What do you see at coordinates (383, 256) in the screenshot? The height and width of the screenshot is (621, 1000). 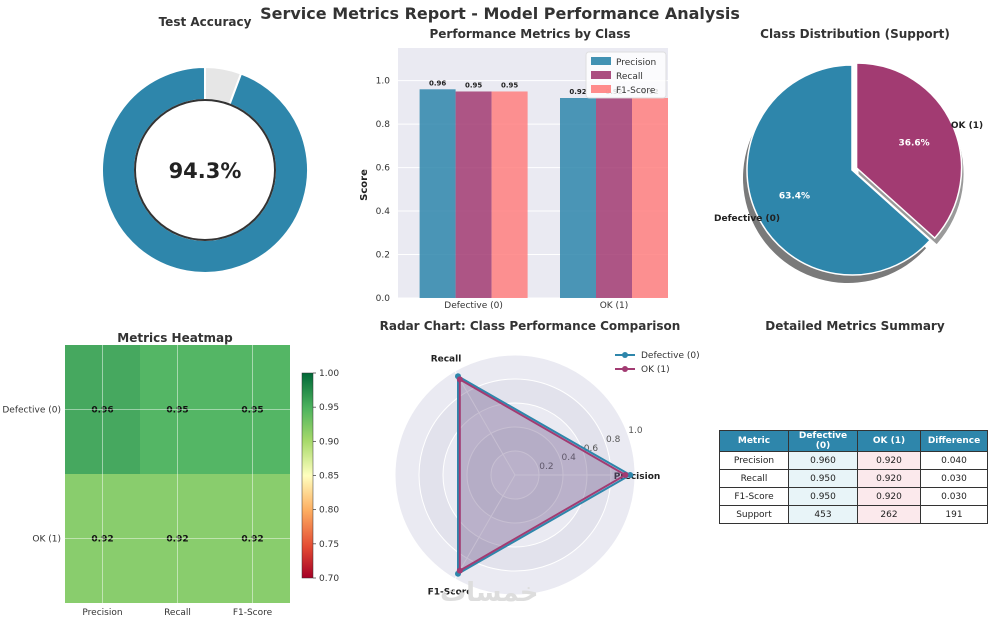 I see `bar-y-tick: 0.2` at bounding box center [383, 256].